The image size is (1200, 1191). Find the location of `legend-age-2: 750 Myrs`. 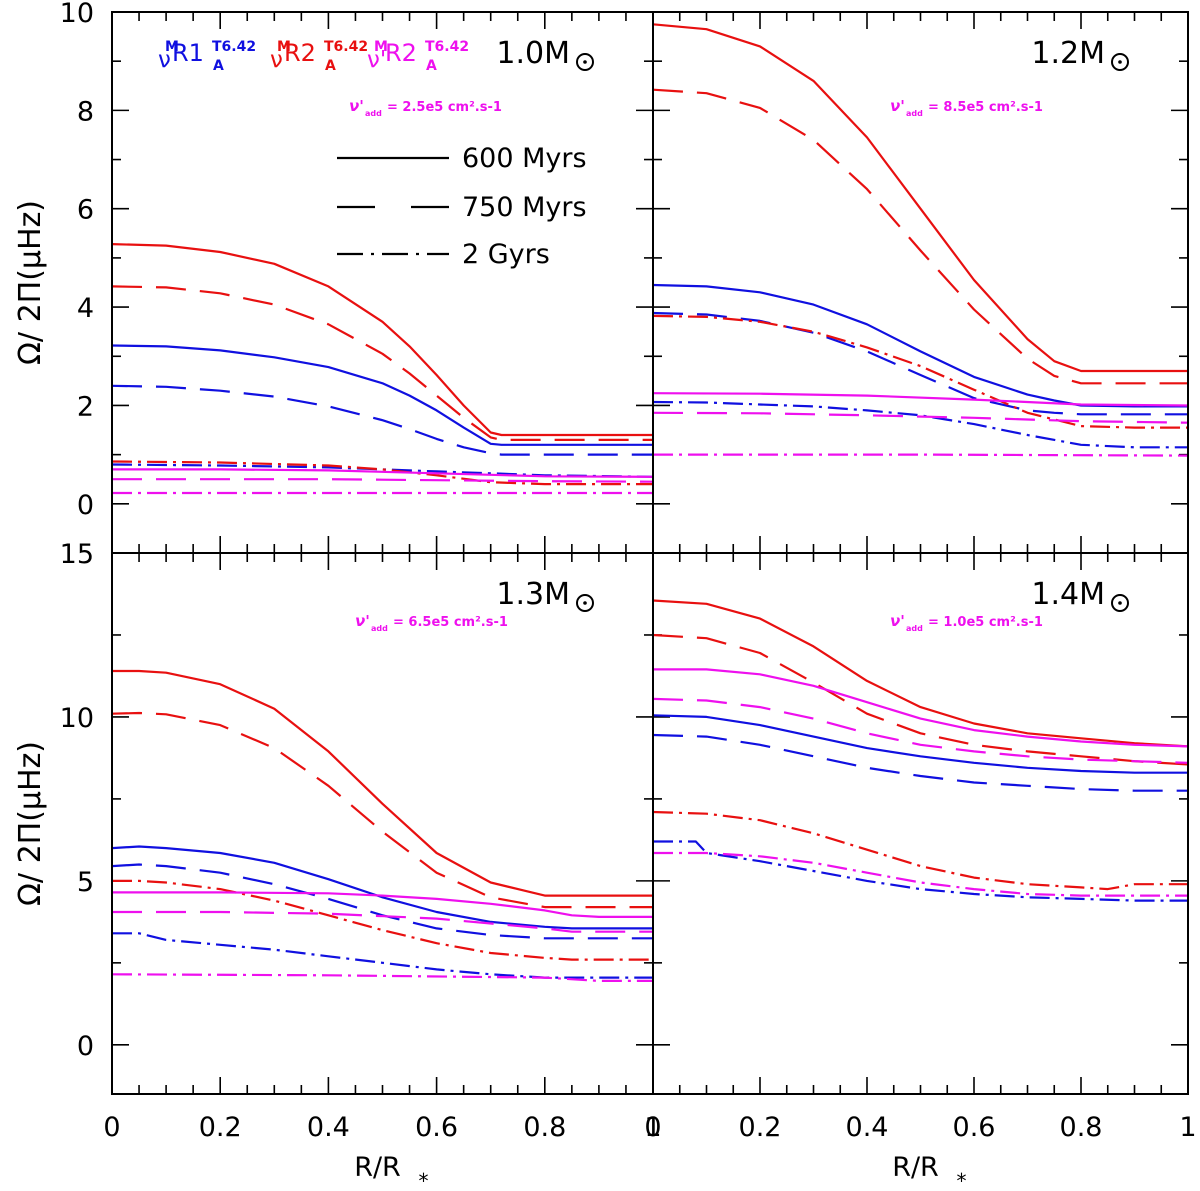

legend-age-2: 750 Myrs is located at coordinates (462, 207).